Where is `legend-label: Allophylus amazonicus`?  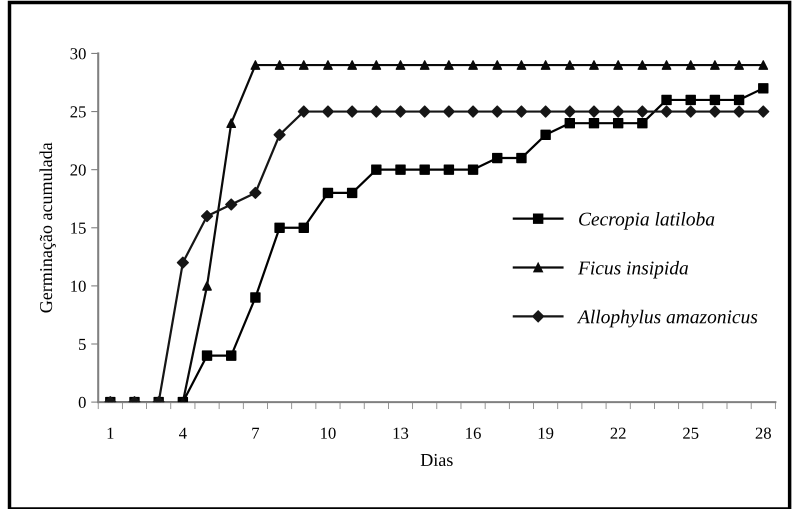 legend-label: Allophylus amazonicus is located at coordinates (667, 319).